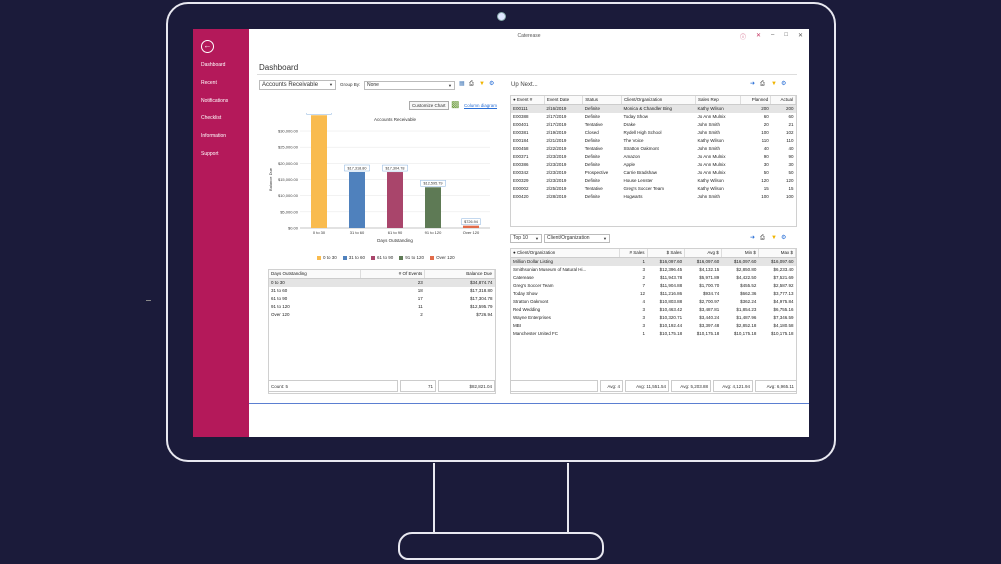 The image size is (1001, 564). I want to click on settings-close-icon: ✕, so click(758, 36).